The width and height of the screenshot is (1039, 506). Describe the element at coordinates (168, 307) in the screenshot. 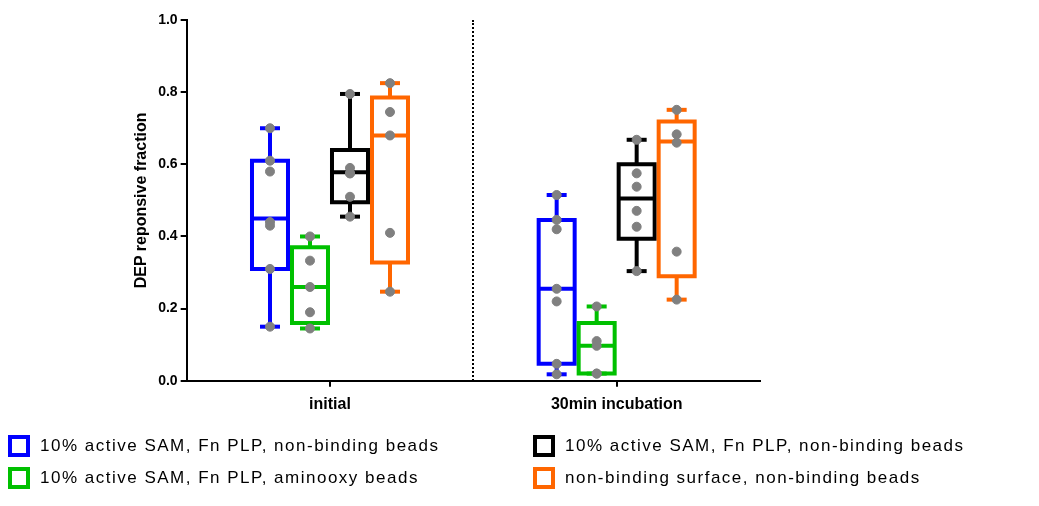

I see `y-tick-label: 0.2` at that location.